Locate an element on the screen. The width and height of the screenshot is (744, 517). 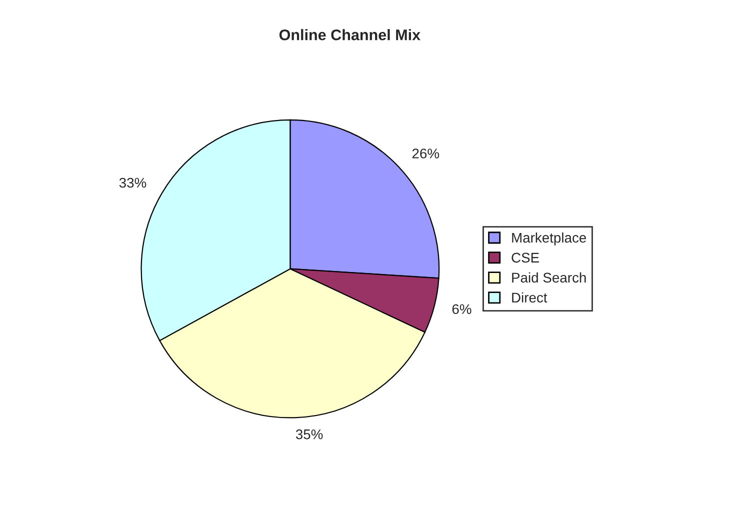
data-label: 6% is located at coordinates (462, 309).